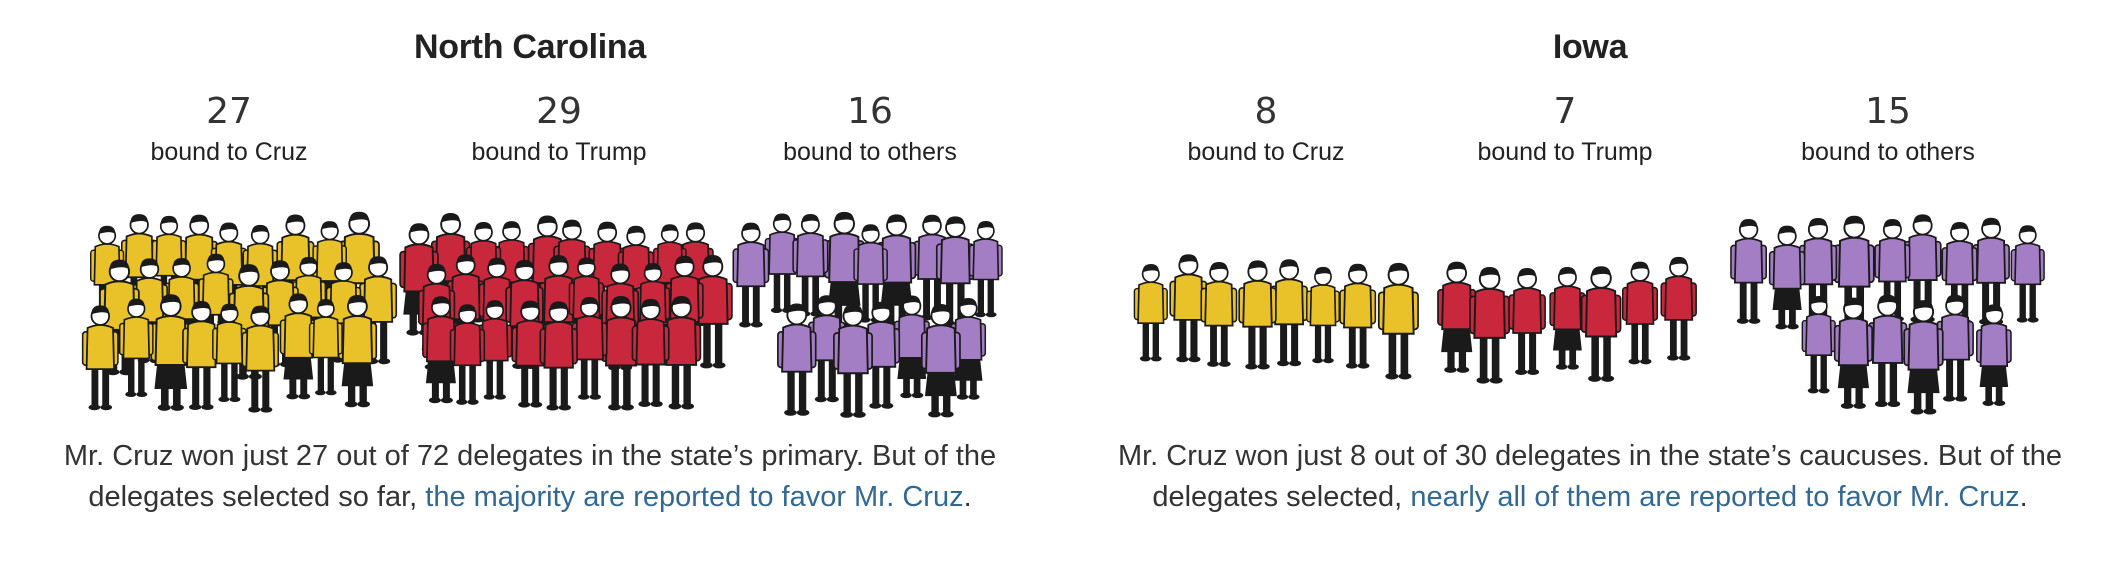  Describe the element at coordinates (530, 47) in the screenshot. I see `state-title: North Carolina` at that location.